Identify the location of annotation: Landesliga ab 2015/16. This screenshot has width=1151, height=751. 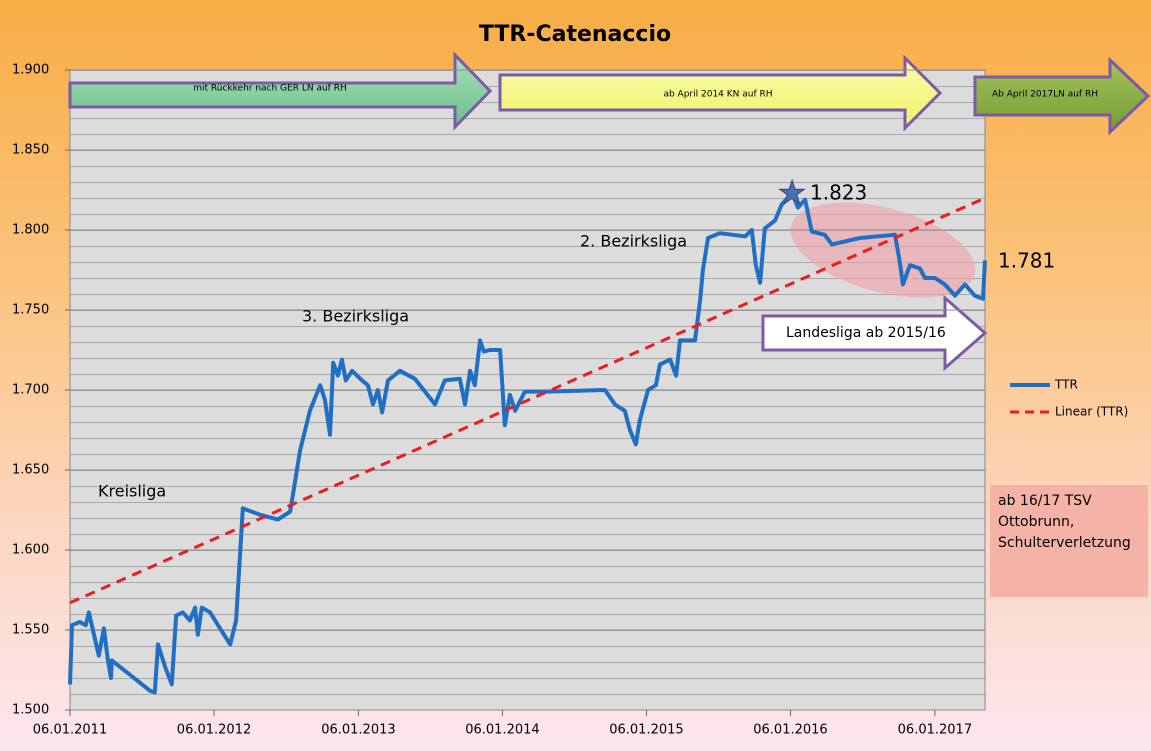
(866, 333).